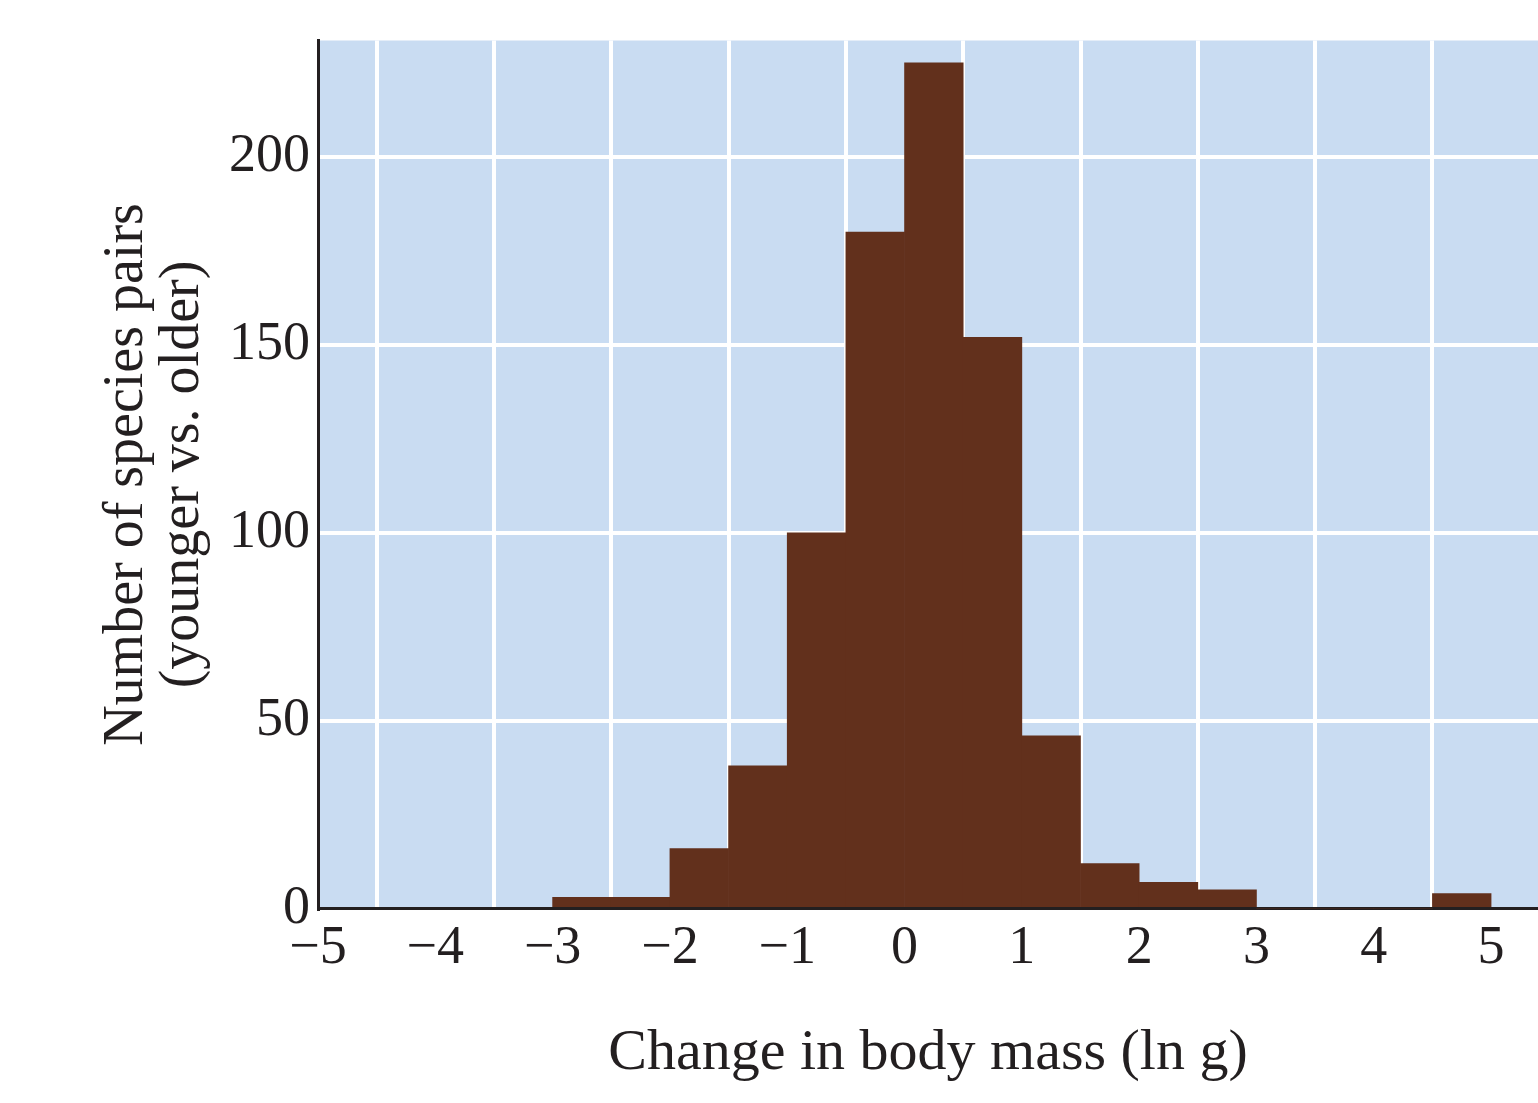  Describe the element at coordinates (552, 945) in the screenshot. I see `x-tick-label: −3` at that location.